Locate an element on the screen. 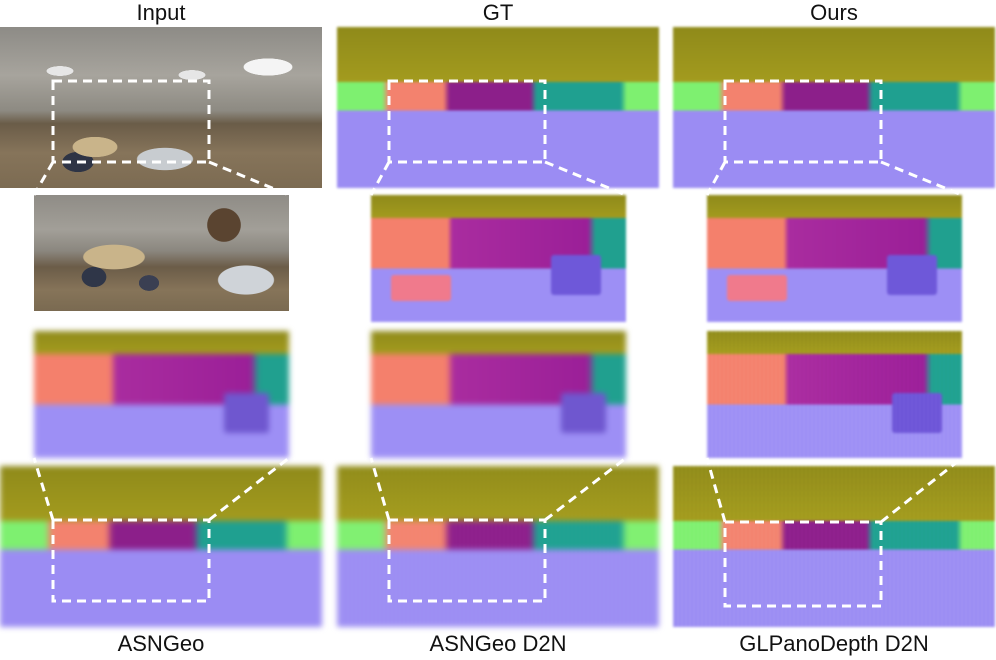 The height and width of the screenshot is (660, 996). connector-asngeo-left is located at coordinates (43, 489).